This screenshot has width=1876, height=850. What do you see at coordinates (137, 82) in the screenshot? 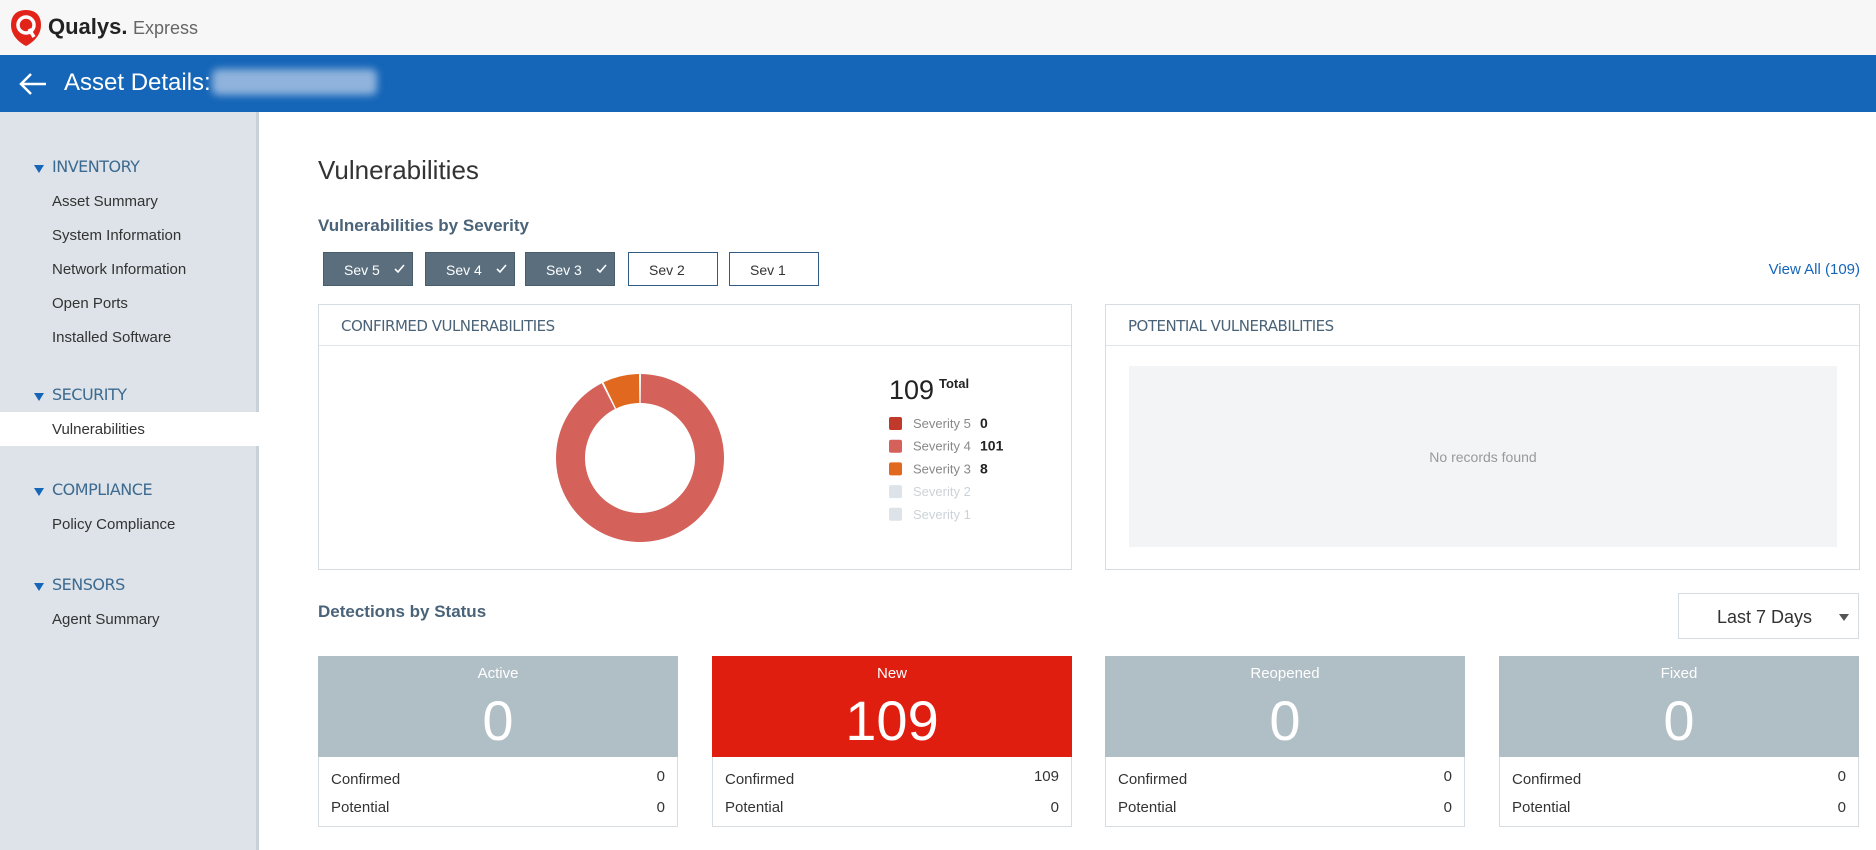
I see `page-heading: Asset Details:` at bounding box center [137, 82].